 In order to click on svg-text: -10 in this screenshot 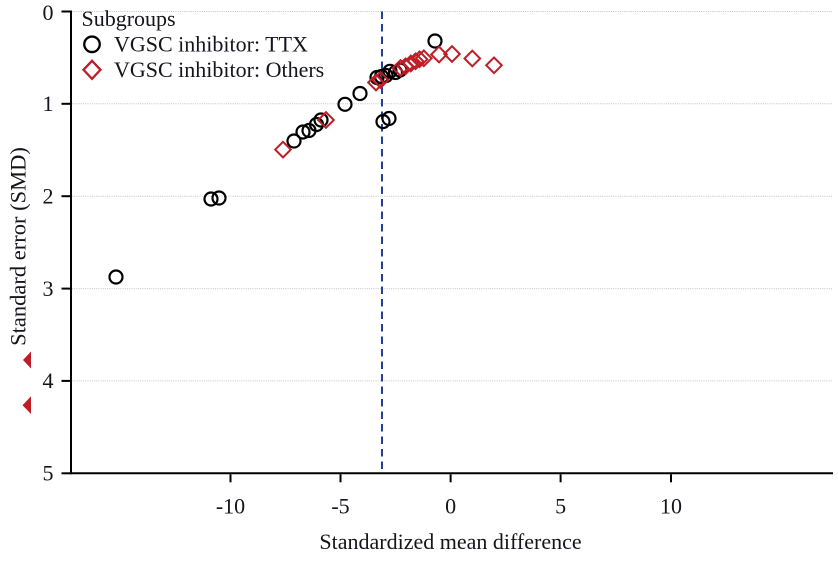, I will do `click(230, 505)`.